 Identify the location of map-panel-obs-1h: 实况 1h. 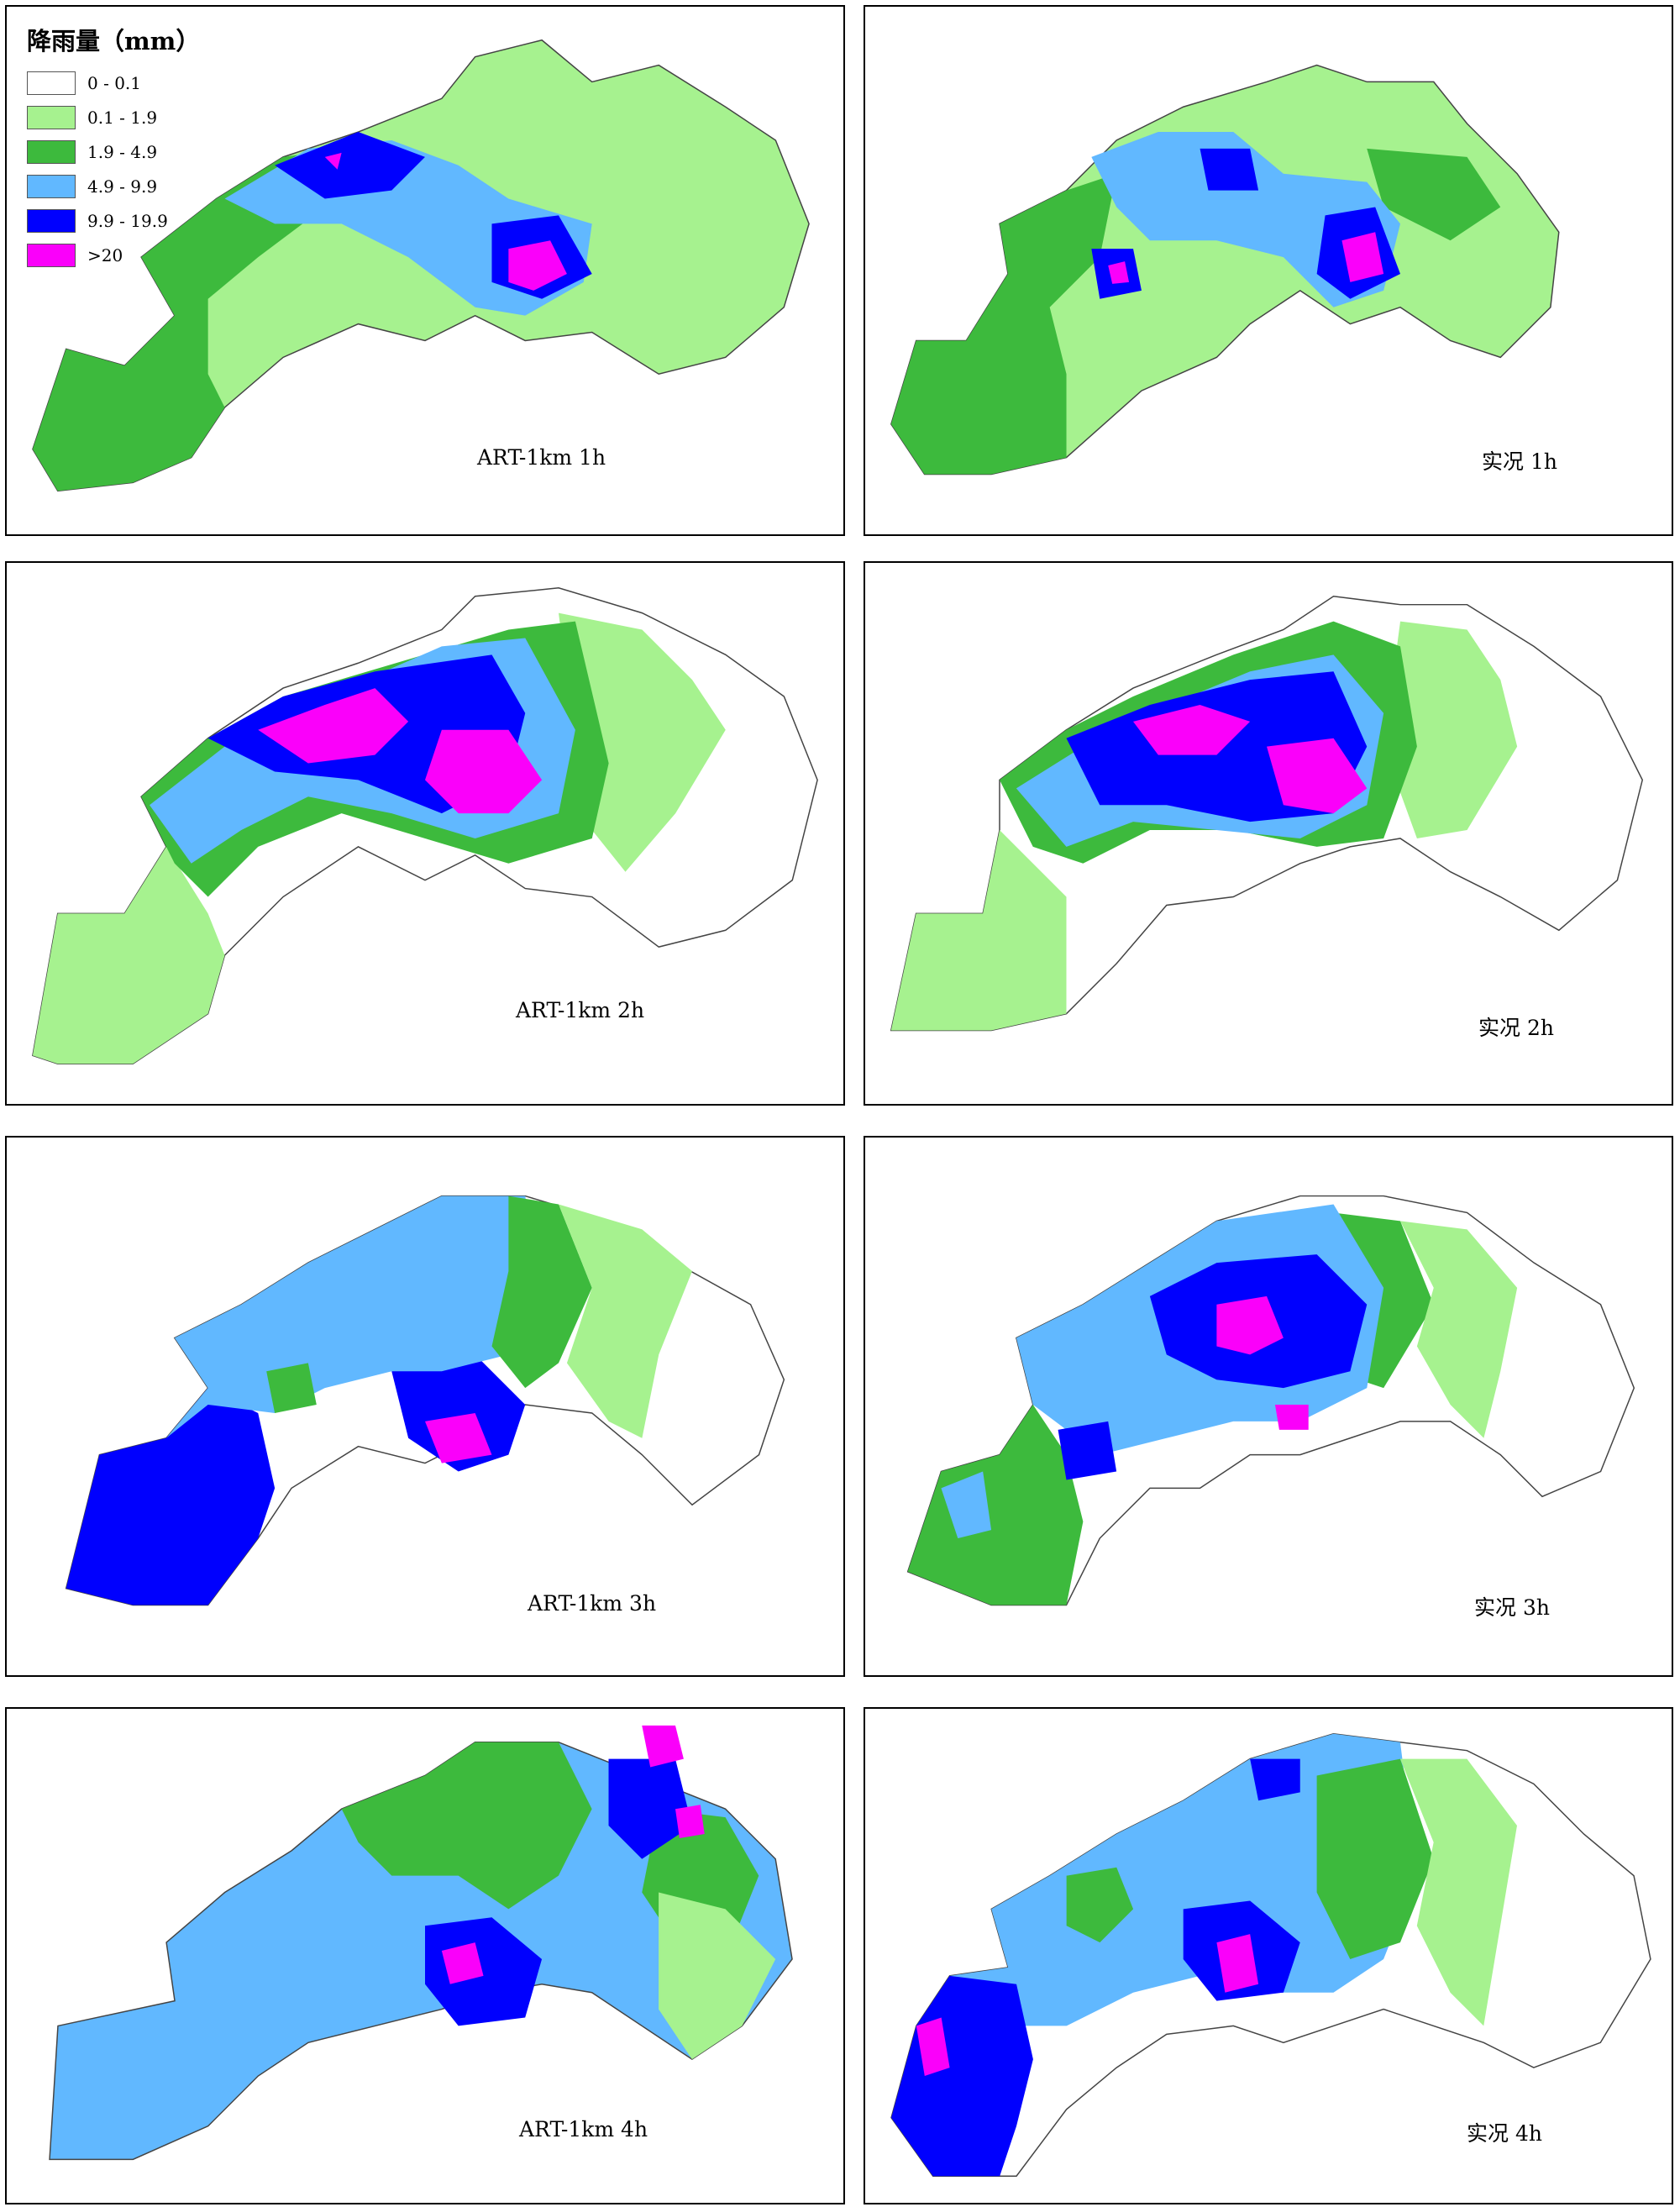
(1268, 270).